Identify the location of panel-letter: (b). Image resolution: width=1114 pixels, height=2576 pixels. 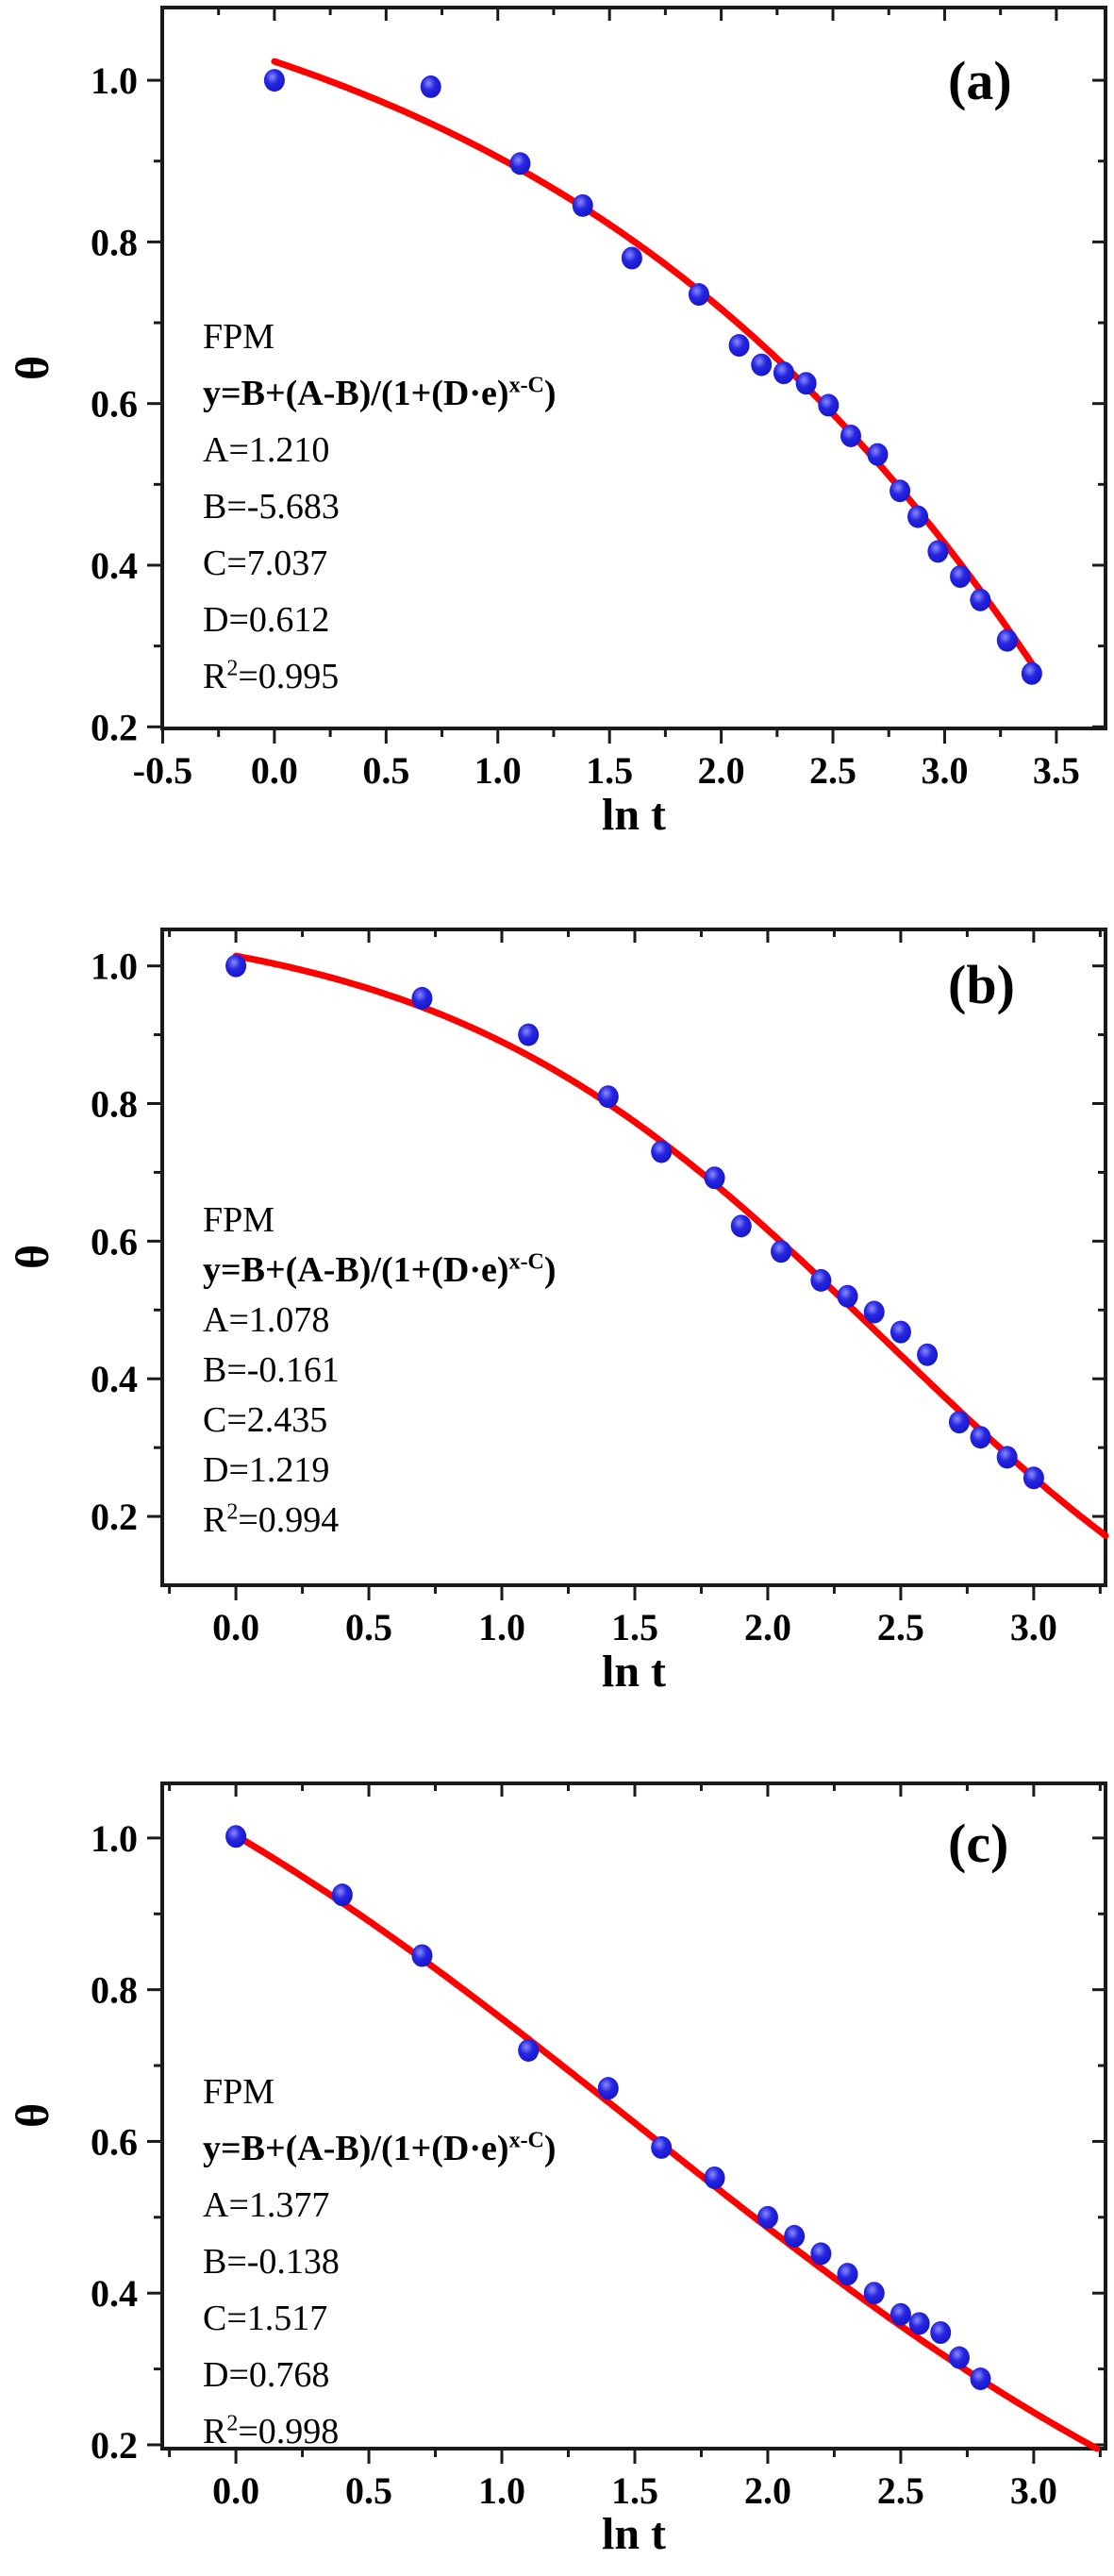
(981, 984).